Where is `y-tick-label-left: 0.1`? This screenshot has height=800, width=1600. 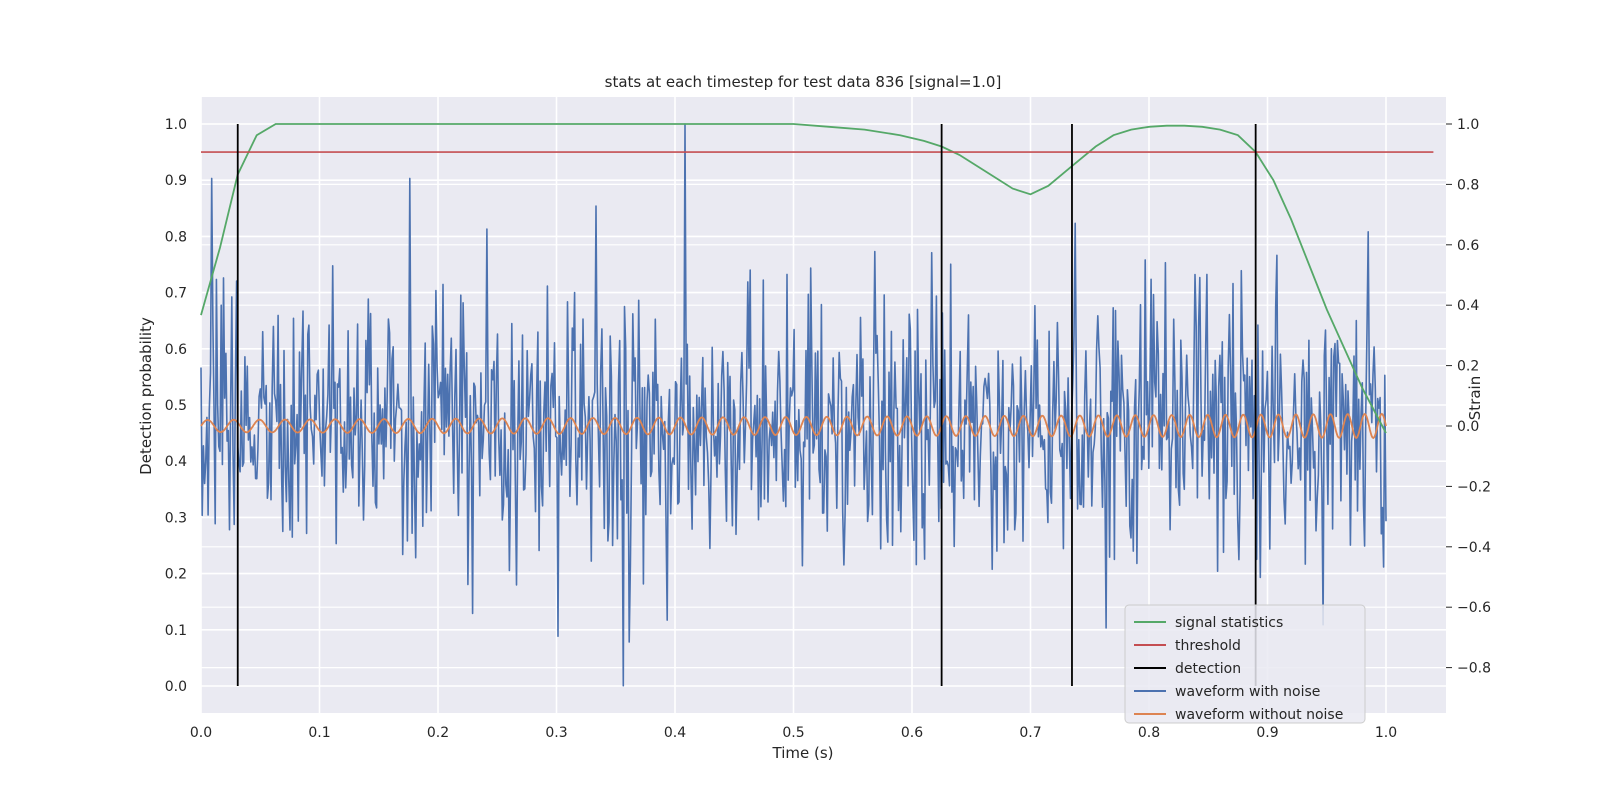 y-tick-label-left: 0.1 is located at coordinates (176, 631).